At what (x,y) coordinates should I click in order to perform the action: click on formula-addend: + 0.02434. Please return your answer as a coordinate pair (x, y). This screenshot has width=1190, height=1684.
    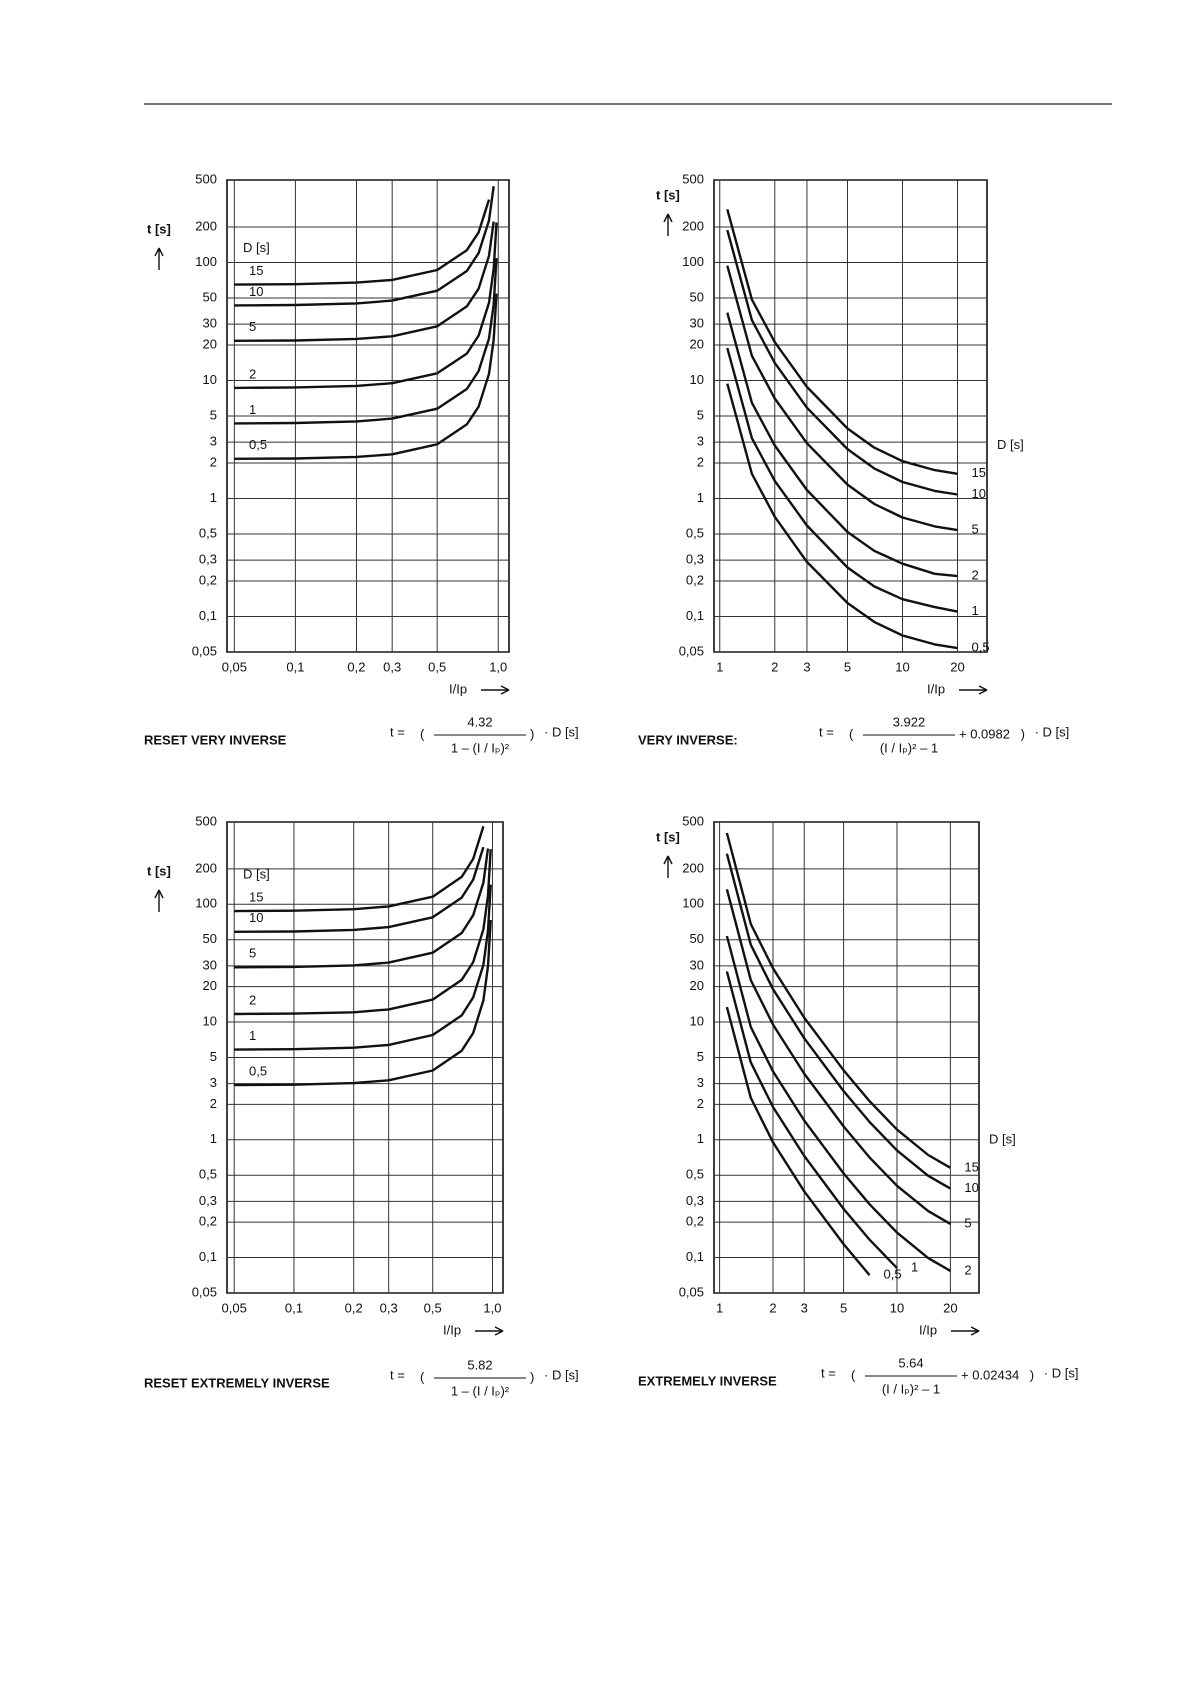
    Looking at the image, I should click on (990, 1374).